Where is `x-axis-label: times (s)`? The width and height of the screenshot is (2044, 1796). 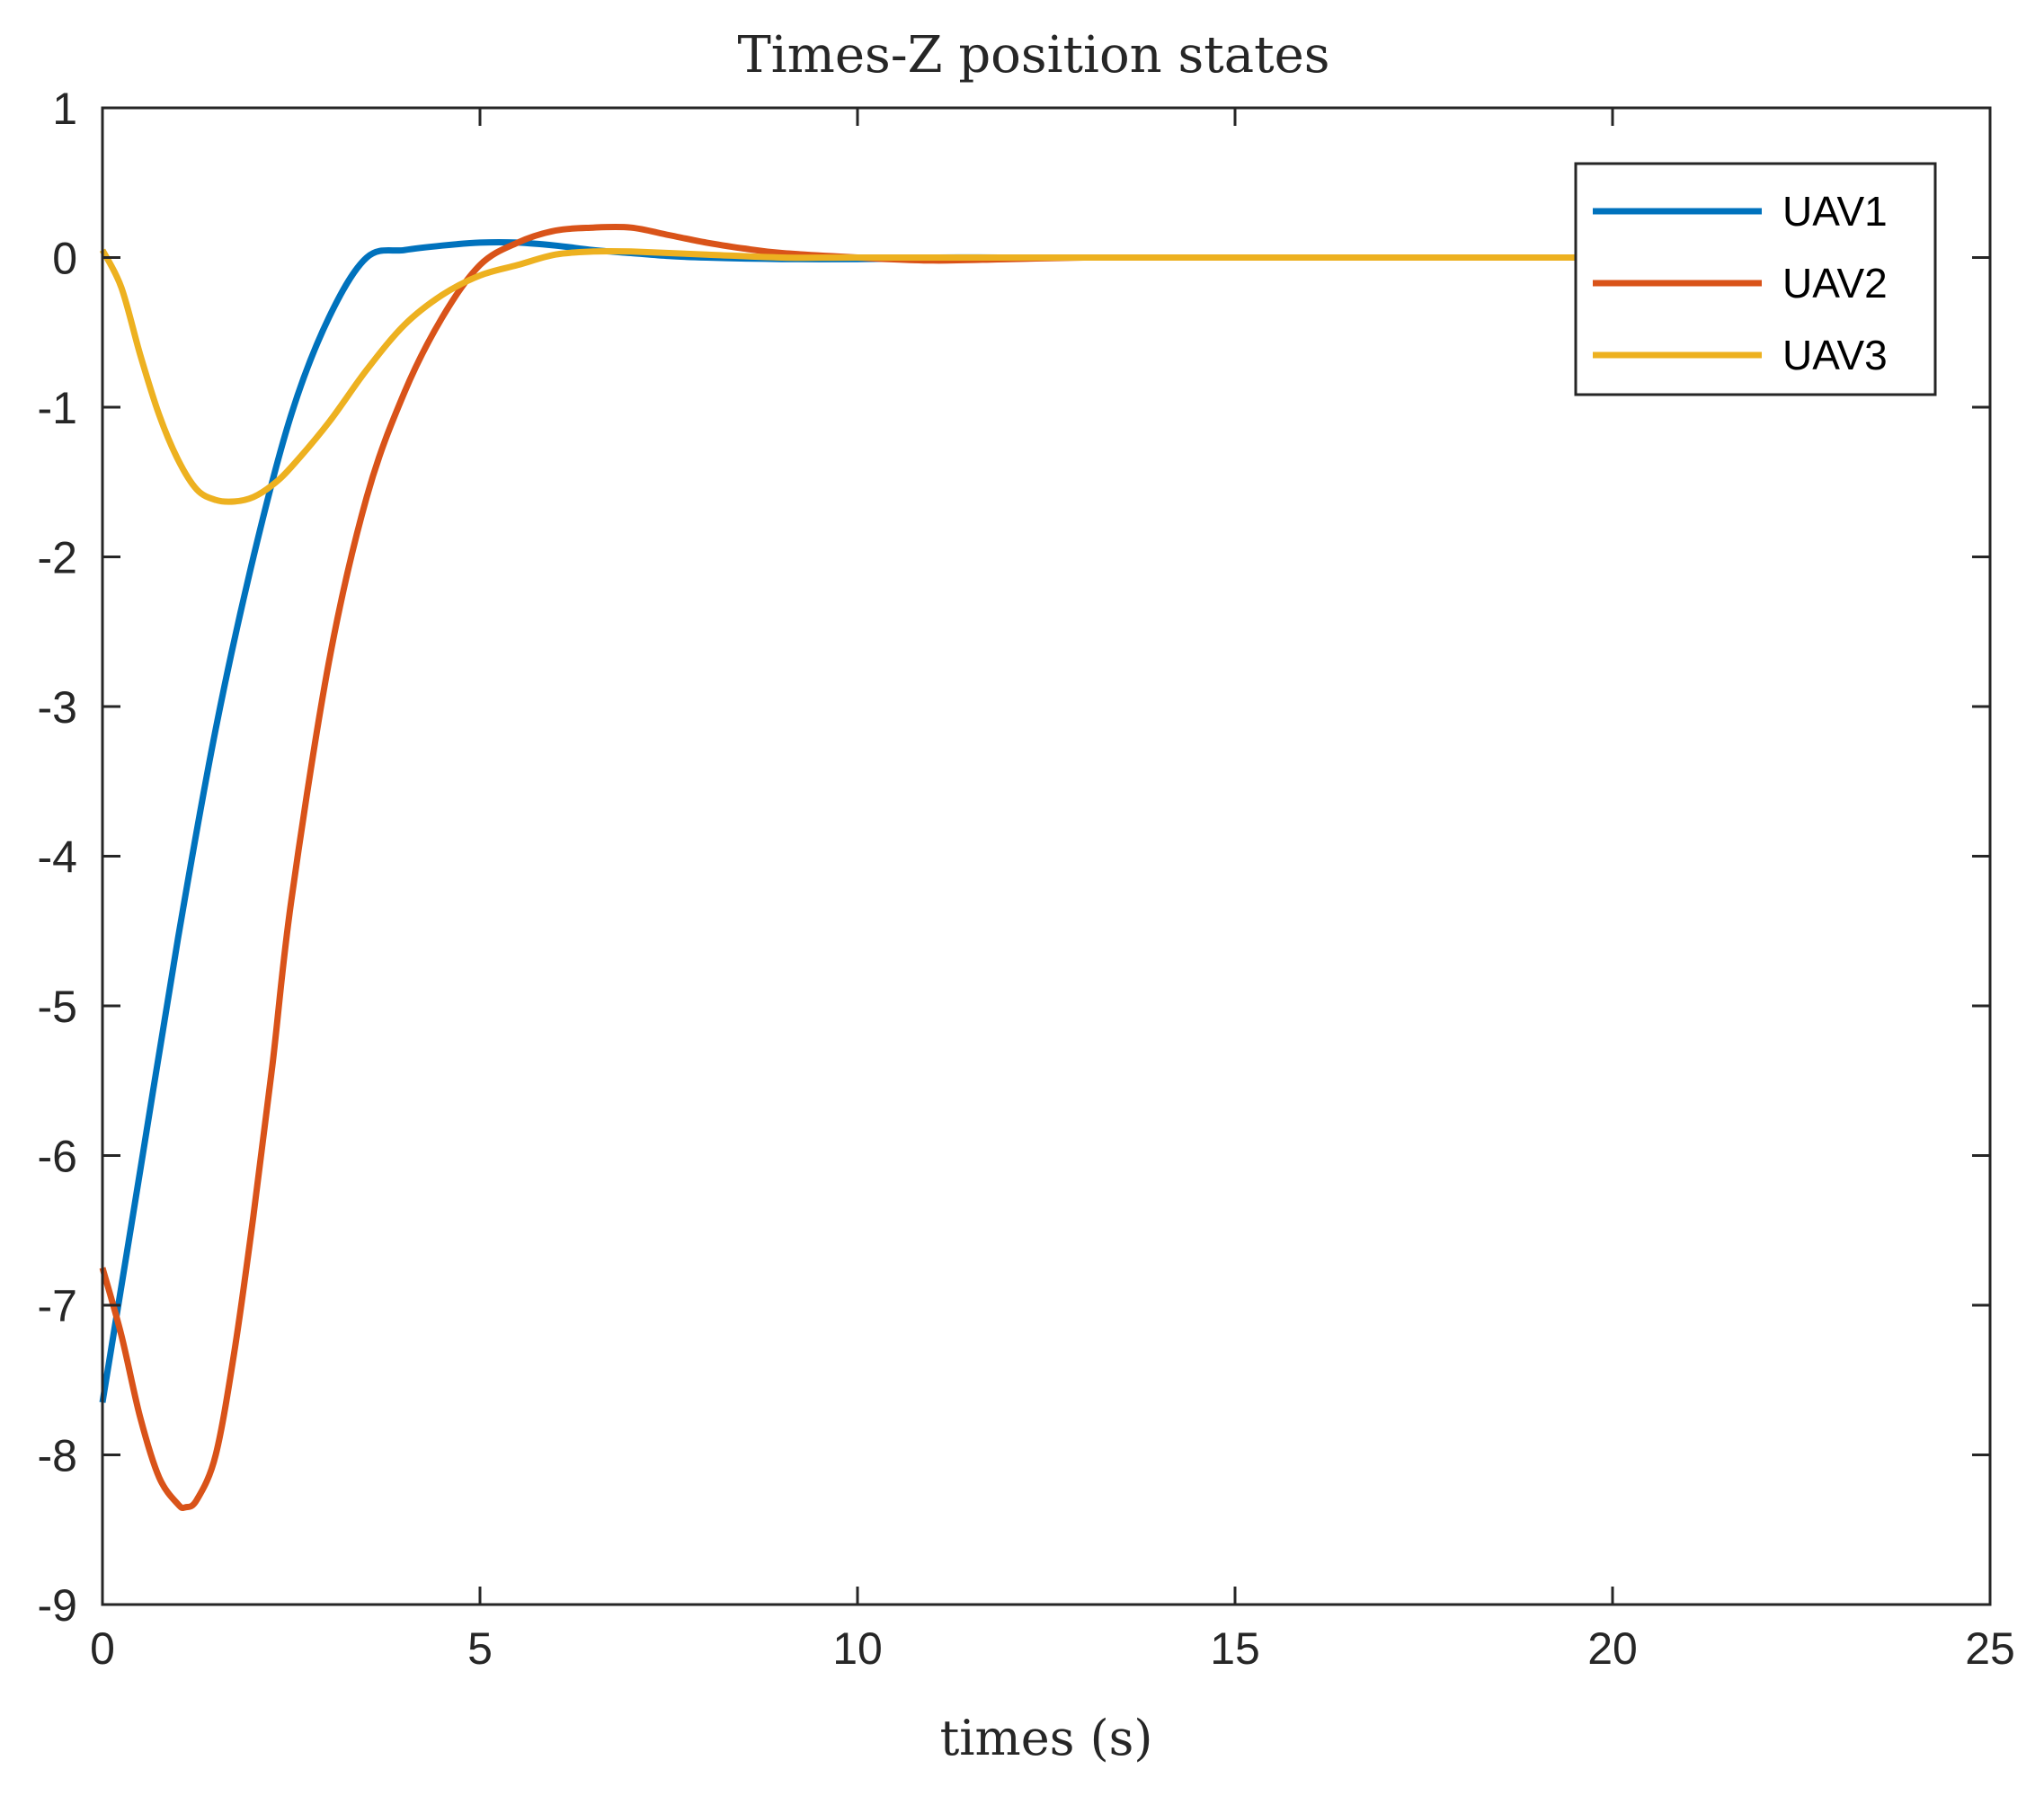
x-axis-label: times (s) is located at coordinates (1046, 1738).